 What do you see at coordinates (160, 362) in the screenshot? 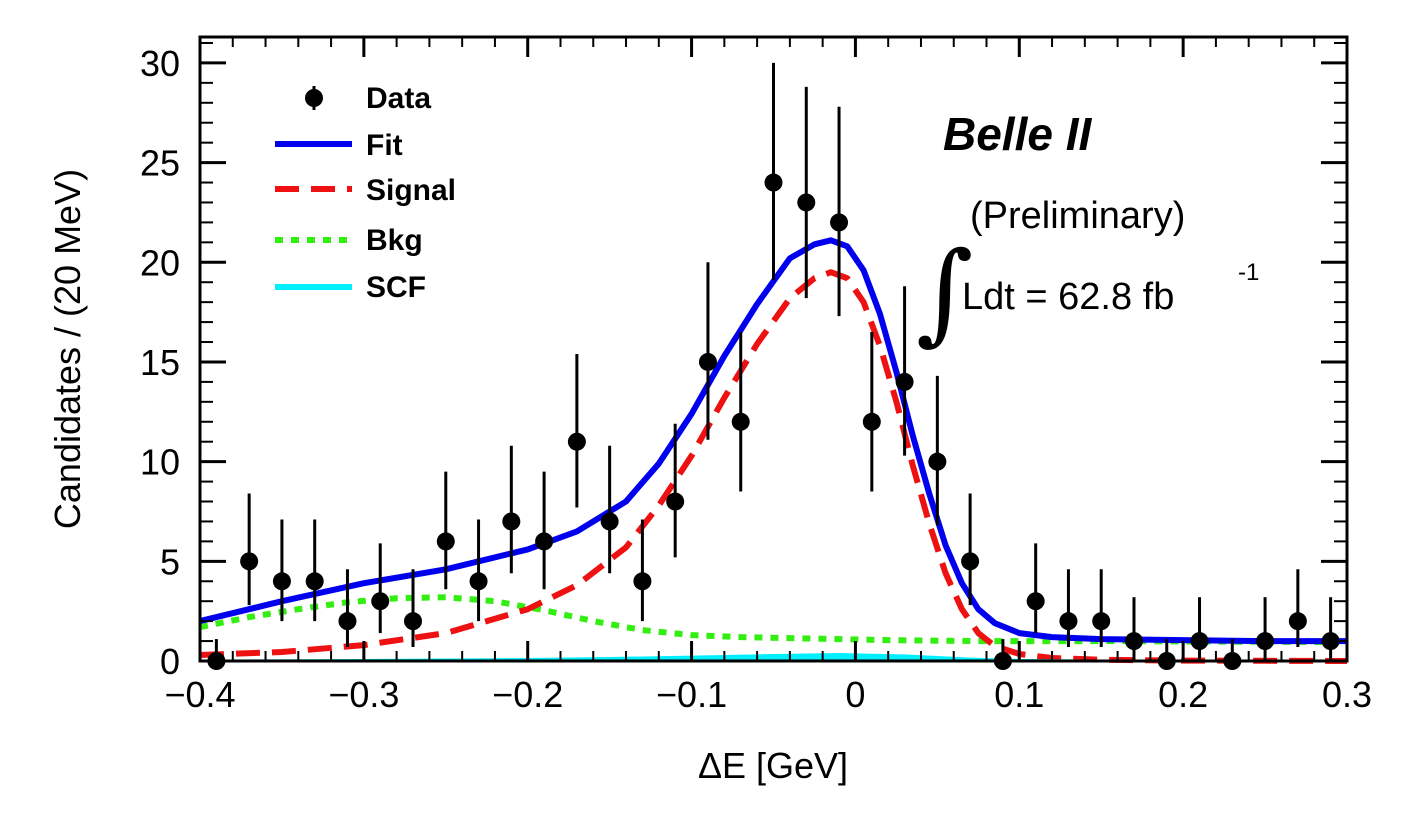
I see `y-tick-label: 15` at bounding box center [160, 362].